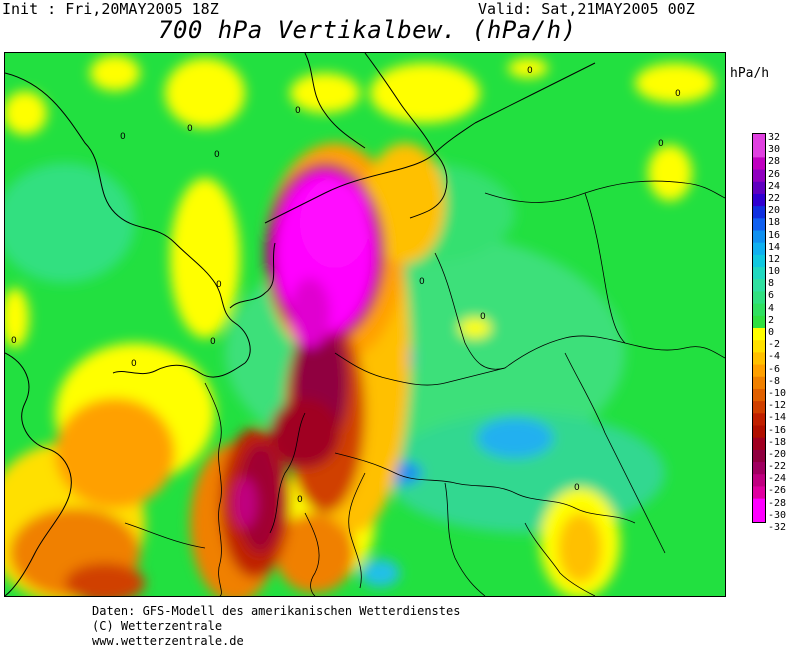 The image size is (789, 649). Describe the element at coordinates (774, 137) in the screenshot. I see `colorbar-tick-label: 32` at that location.